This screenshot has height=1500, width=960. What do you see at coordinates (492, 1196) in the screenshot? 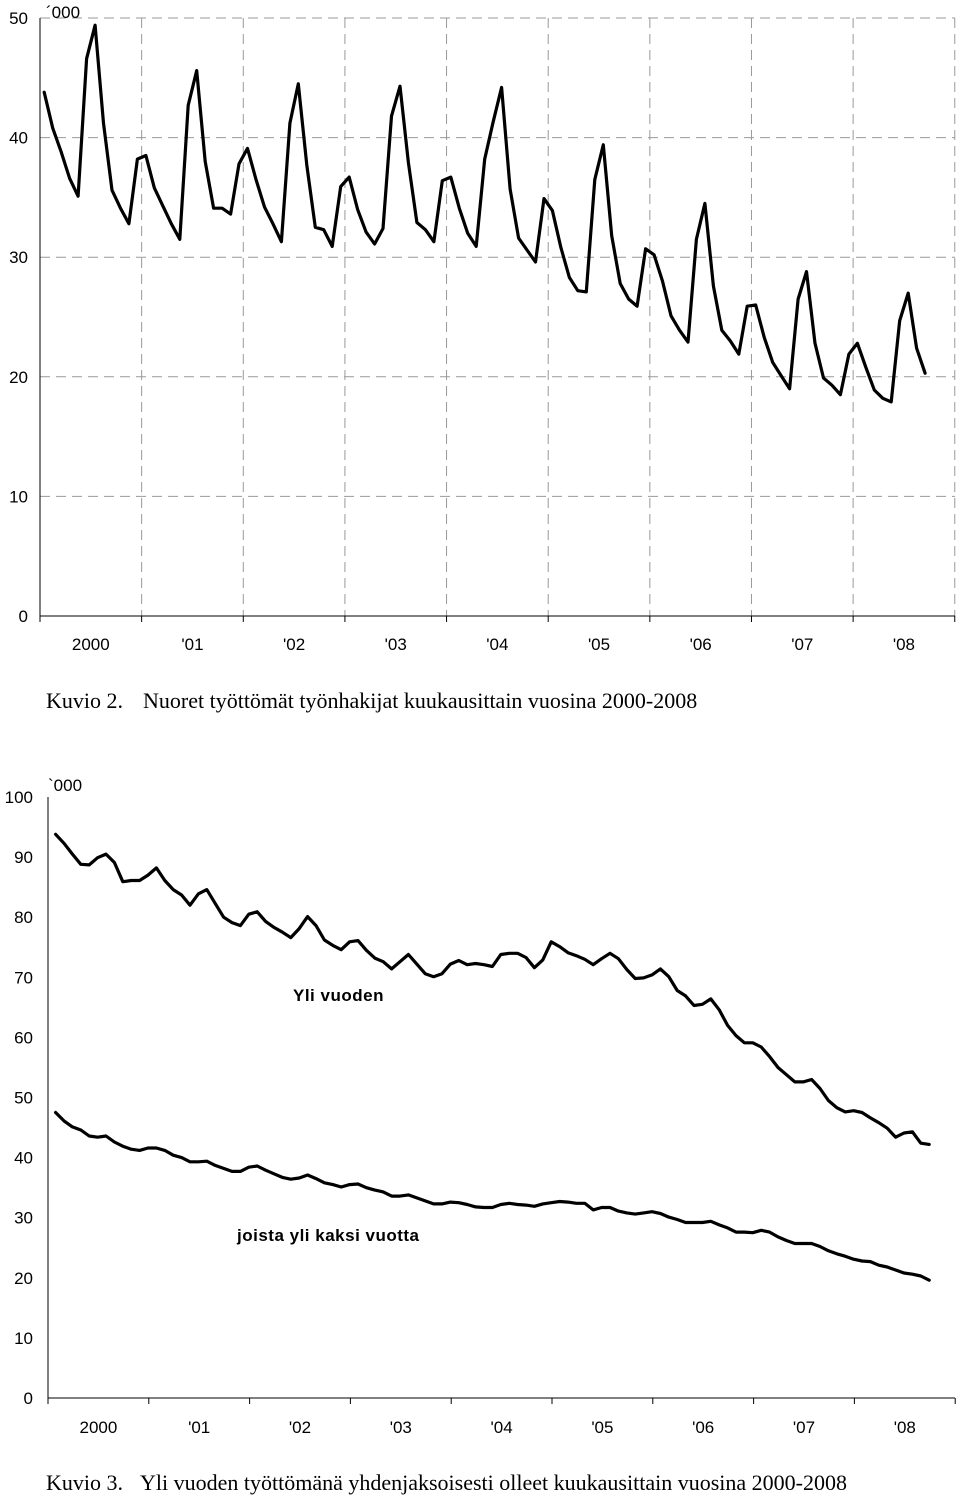
I see `chart-2-series-yli-kaksi-vuotta-line` at bounding box center [492, 1196].